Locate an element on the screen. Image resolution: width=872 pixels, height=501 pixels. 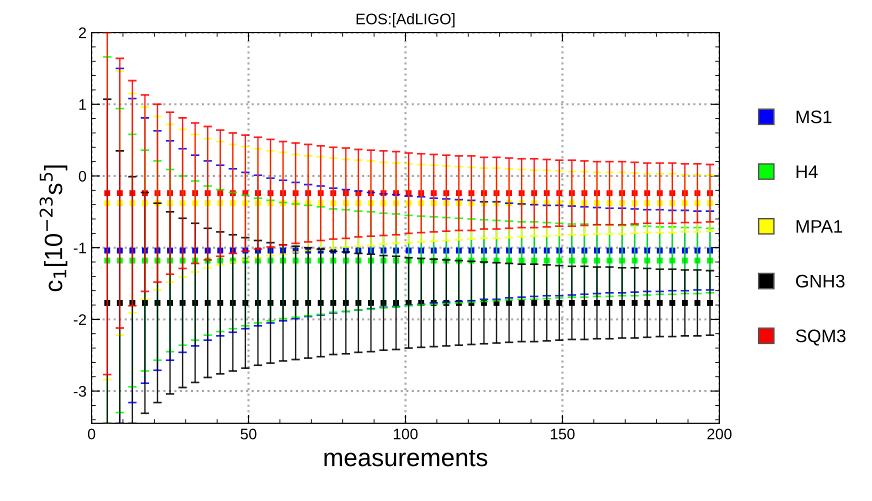
legend-label: H4 is located at coordinates (807, 171).